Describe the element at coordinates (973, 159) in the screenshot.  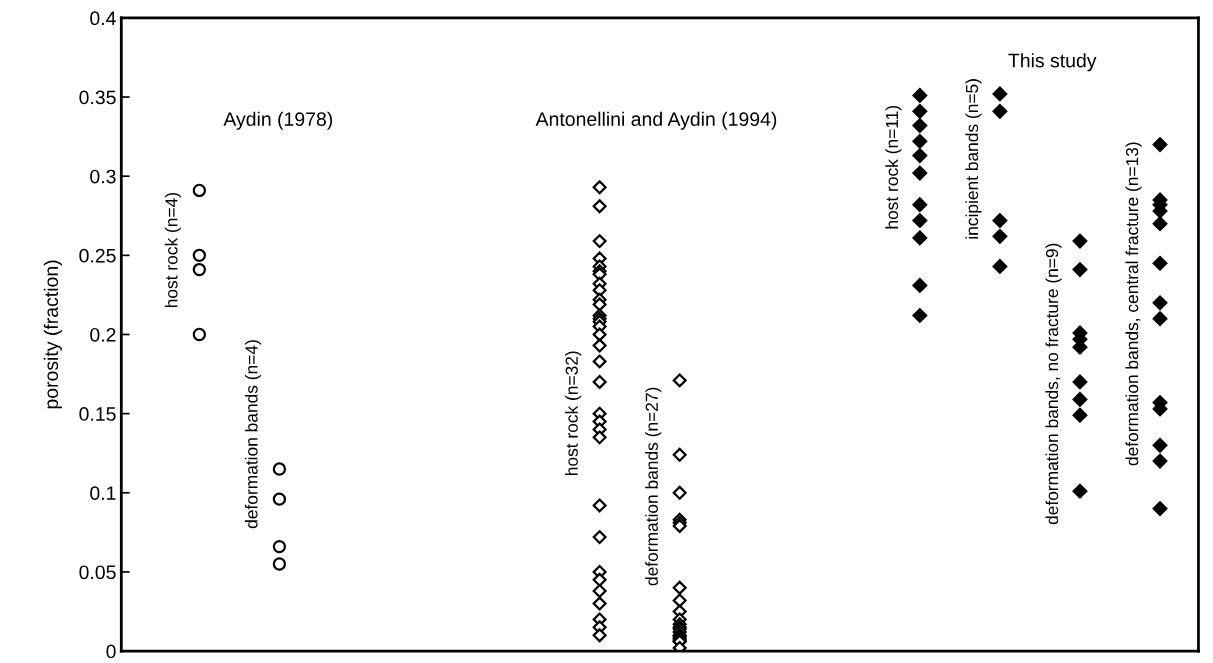
I see `x-tick-label: incipient bands (n=5)` at that location.